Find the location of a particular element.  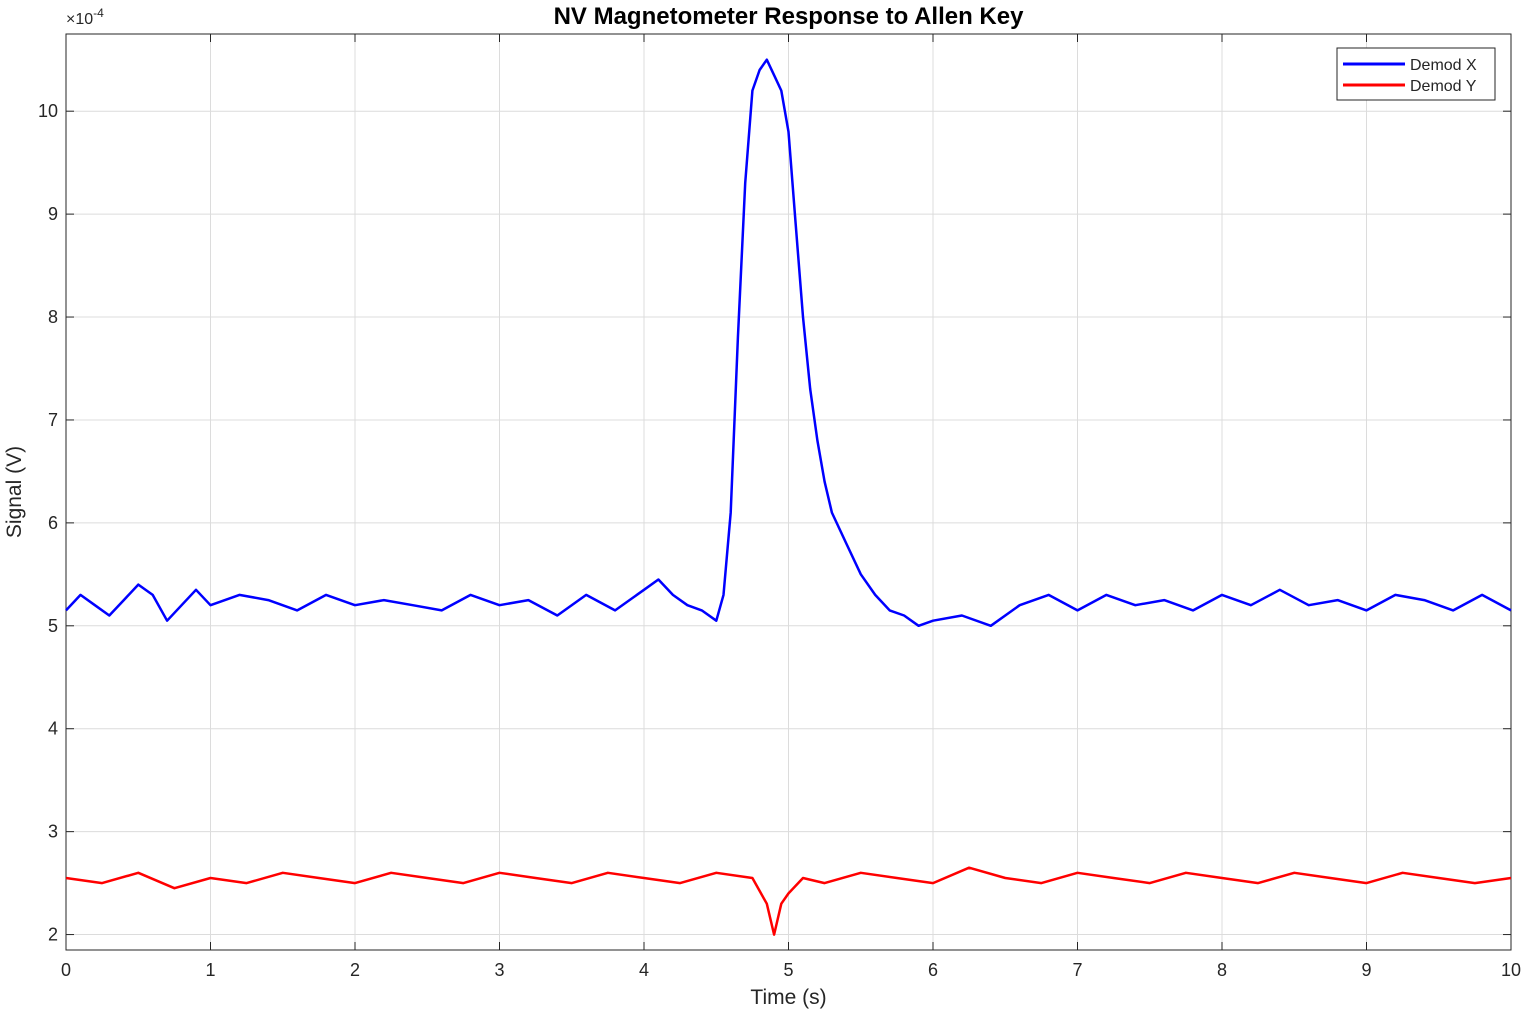

x-tick-label: 8 is located at coordinates (1222, 970).